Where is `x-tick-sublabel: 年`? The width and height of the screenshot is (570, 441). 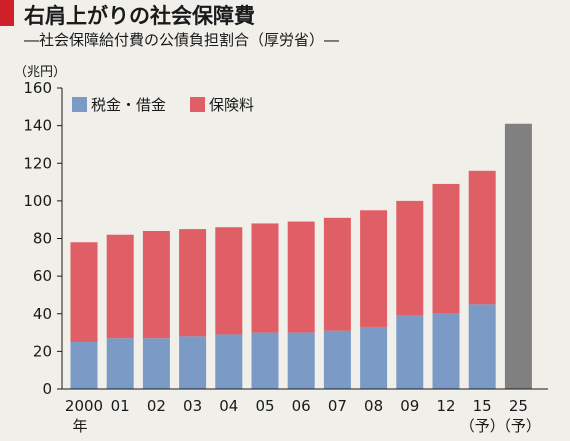 x-tick-sublabel: 年 is located at coordinates (79, 426).